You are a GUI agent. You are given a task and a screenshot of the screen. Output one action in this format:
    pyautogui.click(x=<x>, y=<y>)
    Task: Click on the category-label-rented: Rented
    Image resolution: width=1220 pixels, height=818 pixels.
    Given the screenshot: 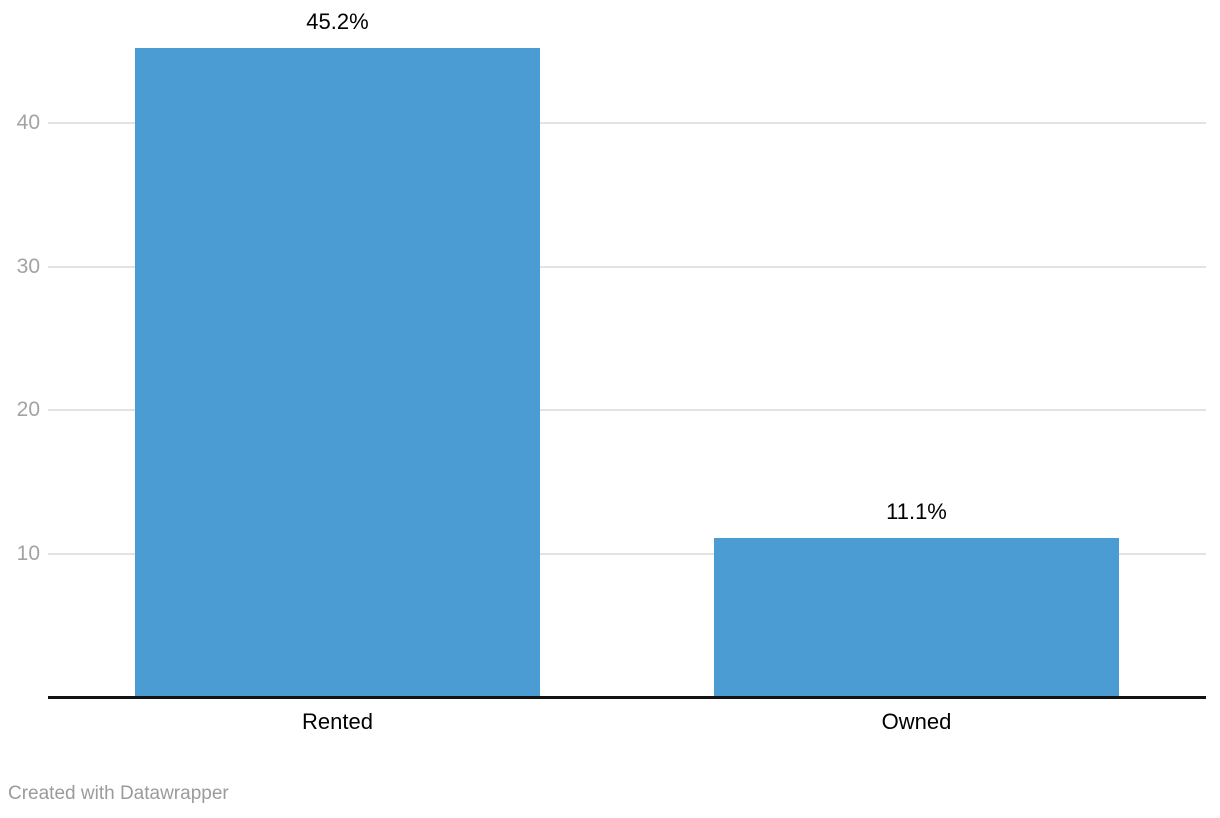 What is the action you would take?
    pyautogui.click(x=337, y=721)
    